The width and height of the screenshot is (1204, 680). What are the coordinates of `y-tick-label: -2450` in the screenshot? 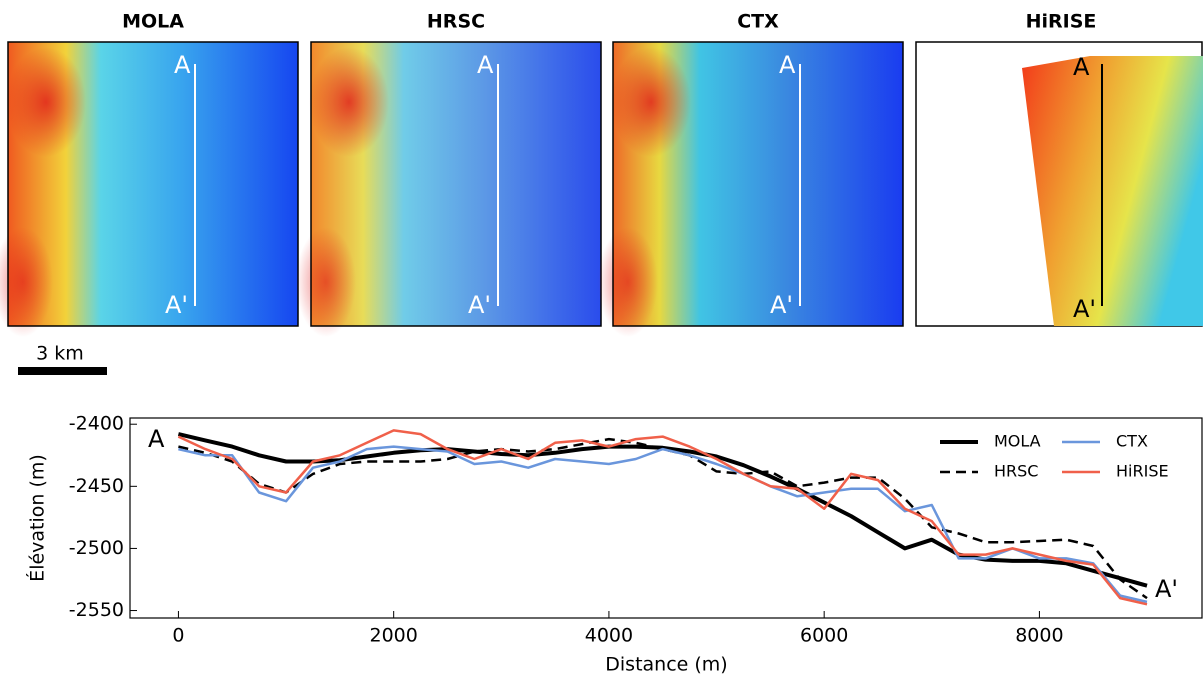 It's located at (96, 486).